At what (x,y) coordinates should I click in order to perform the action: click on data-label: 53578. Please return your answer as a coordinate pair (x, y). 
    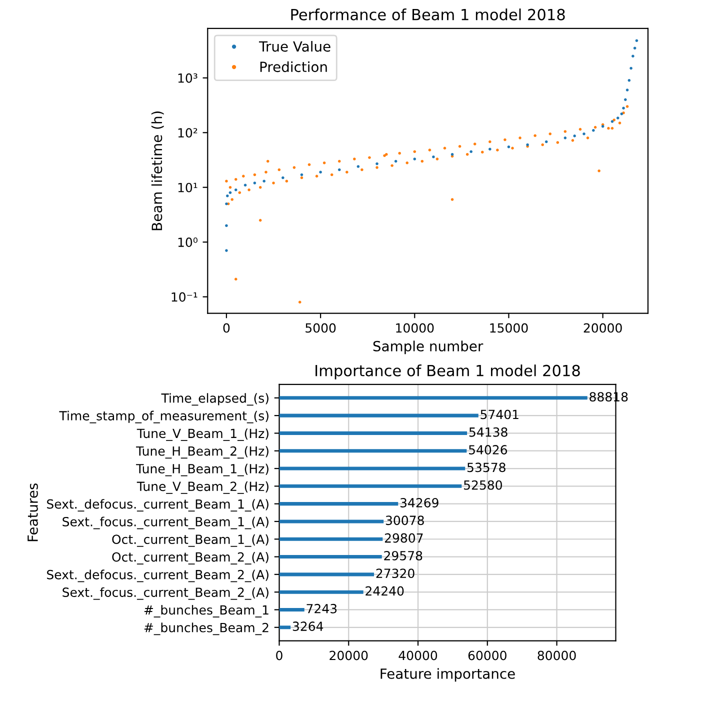
    Looking at the image, I should click on (486, 467).